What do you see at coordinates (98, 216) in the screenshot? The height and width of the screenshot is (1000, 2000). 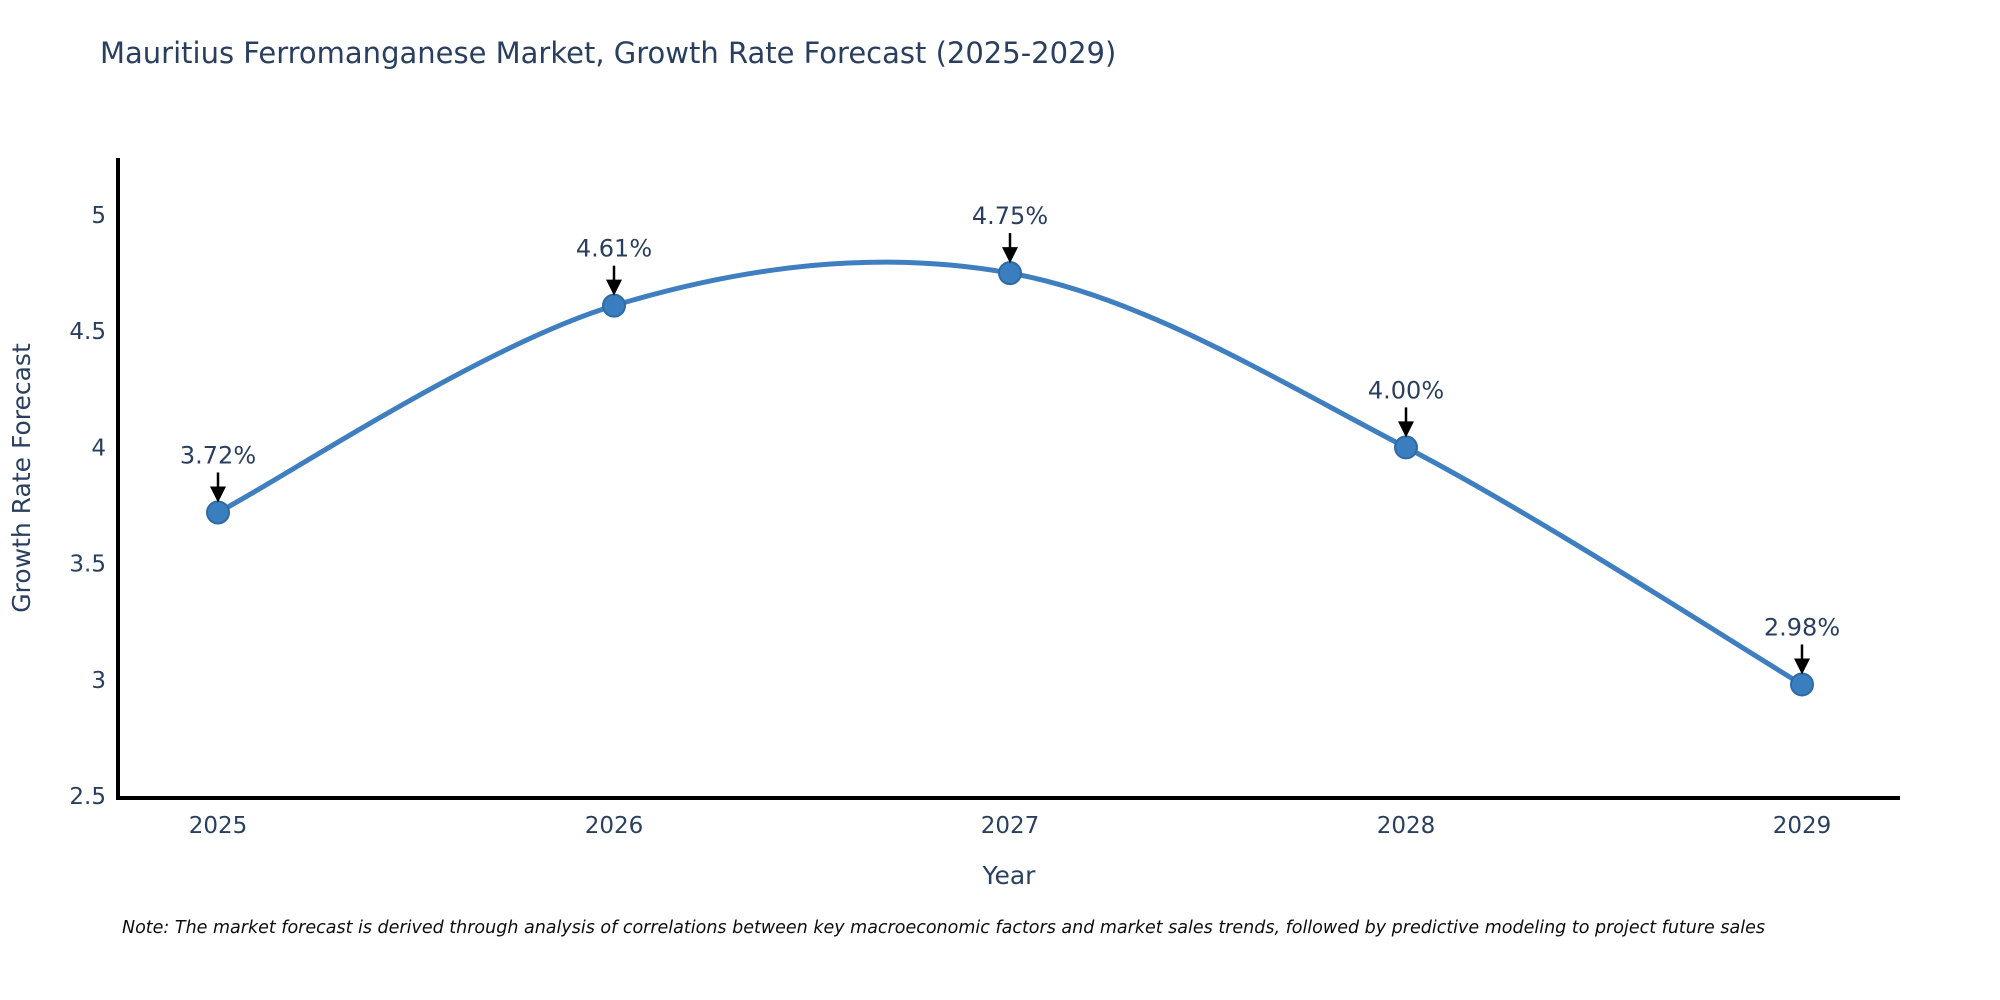 I see `y-tick-label: 5` at bounding box center [98, 216].